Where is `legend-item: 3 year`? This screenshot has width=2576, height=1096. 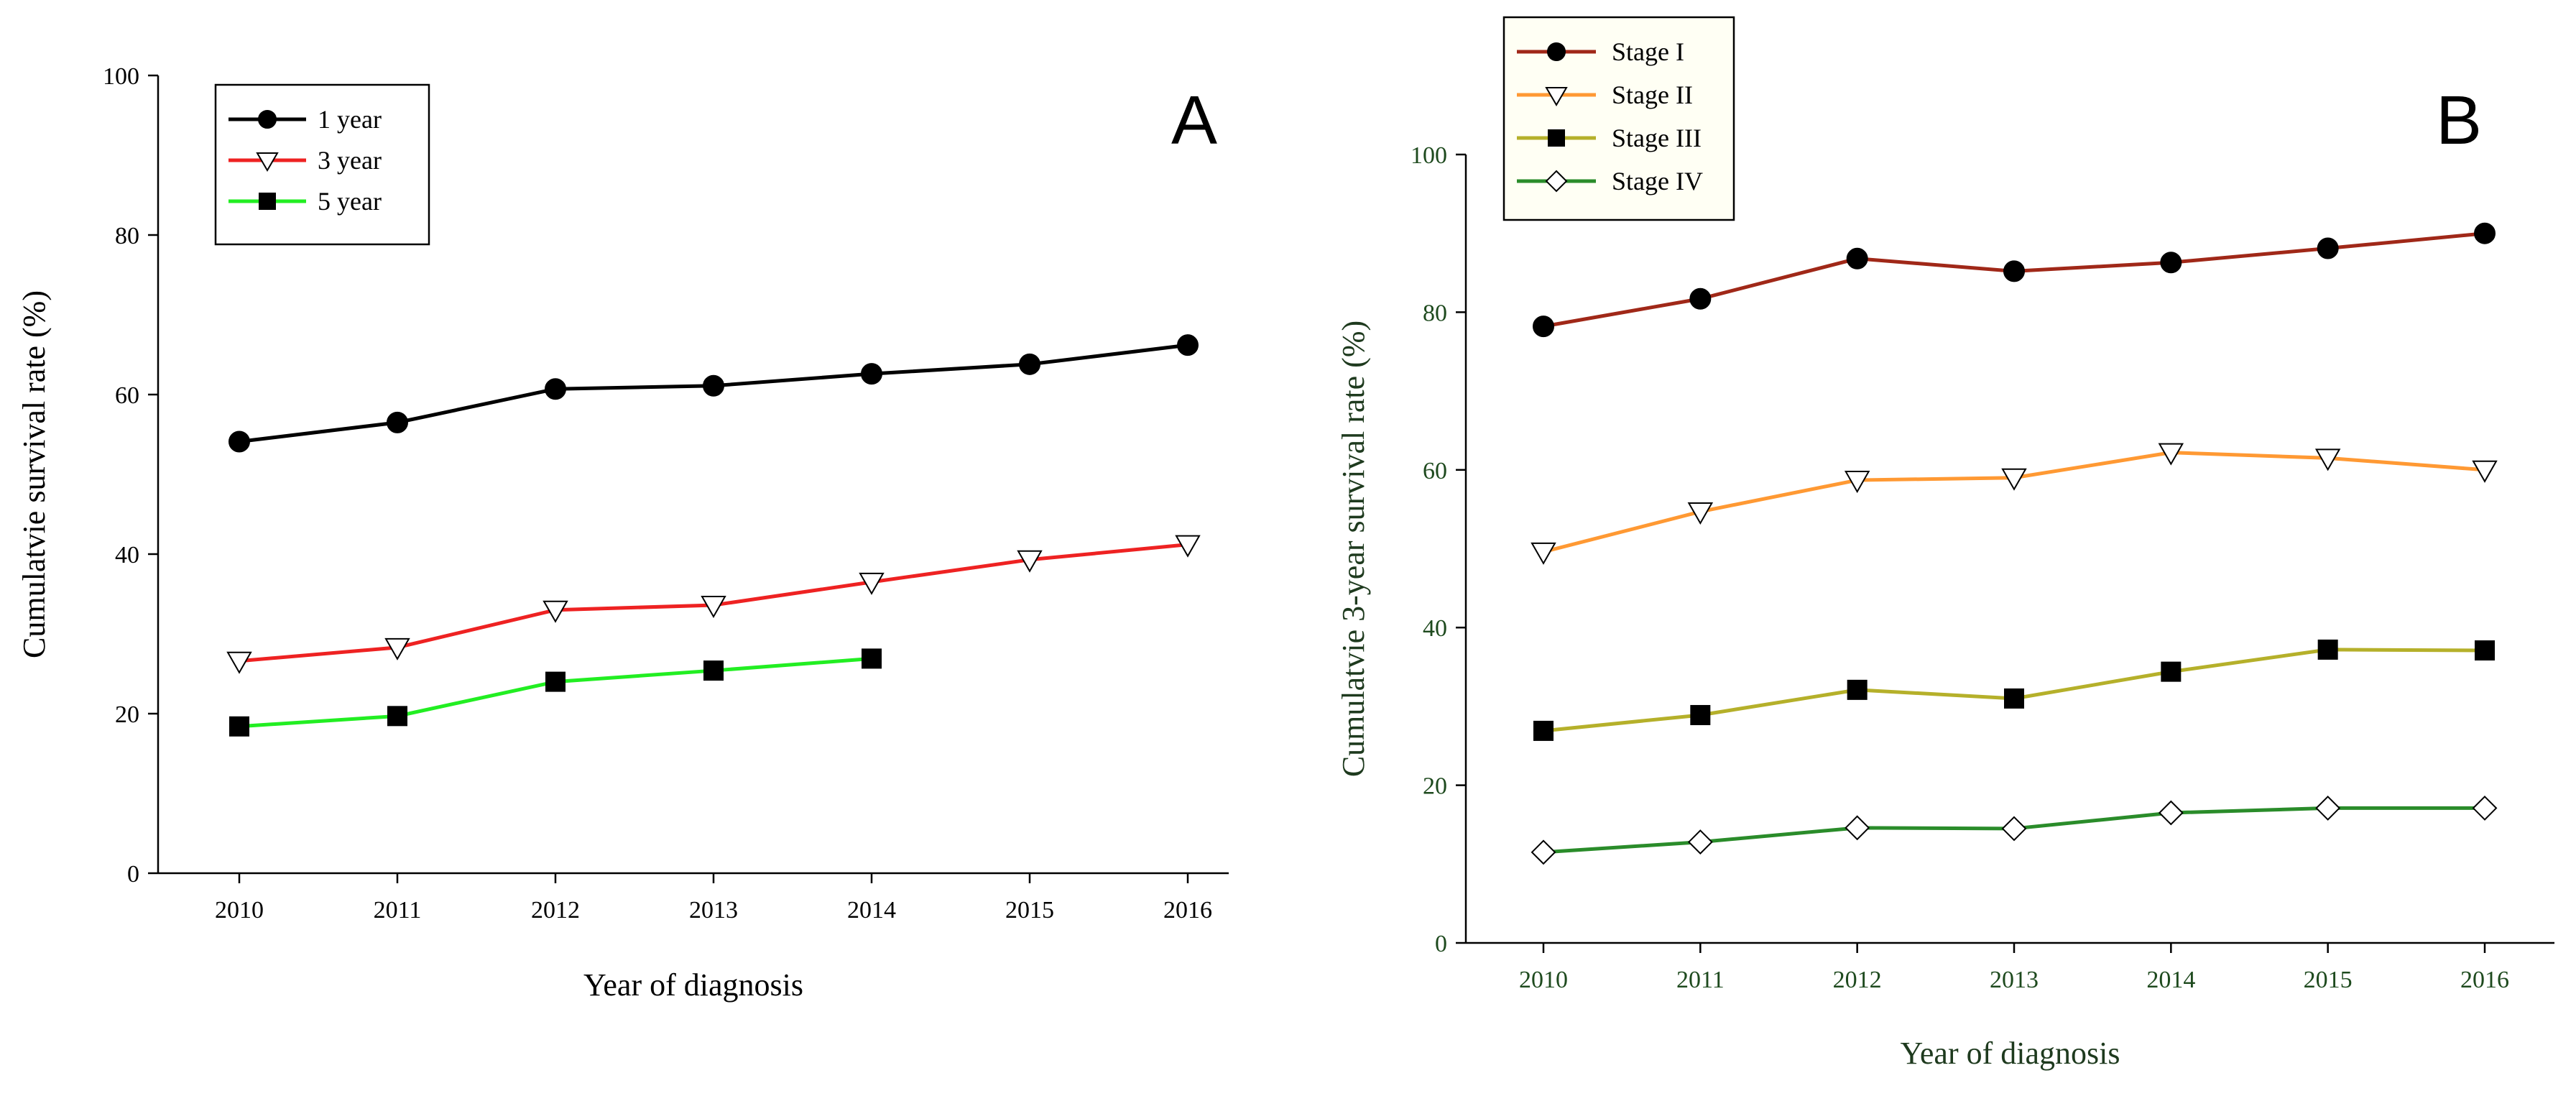
legend-item: 3 year is located at coordinates (305, 161).